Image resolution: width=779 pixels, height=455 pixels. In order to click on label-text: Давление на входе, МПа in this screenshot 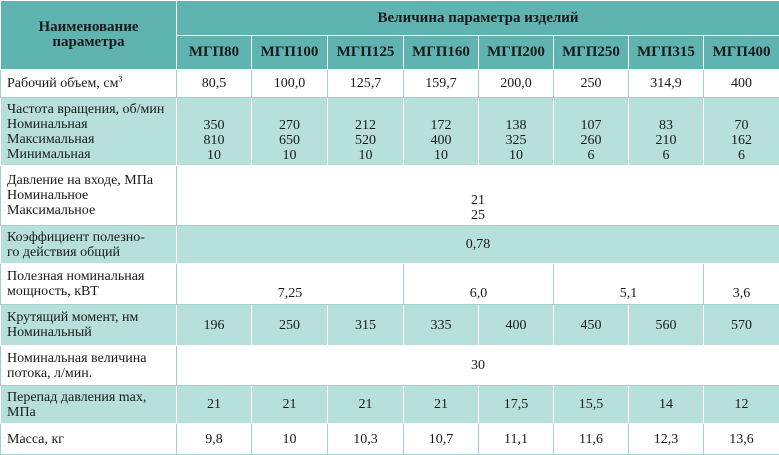, I will do `click(80, 180)`.